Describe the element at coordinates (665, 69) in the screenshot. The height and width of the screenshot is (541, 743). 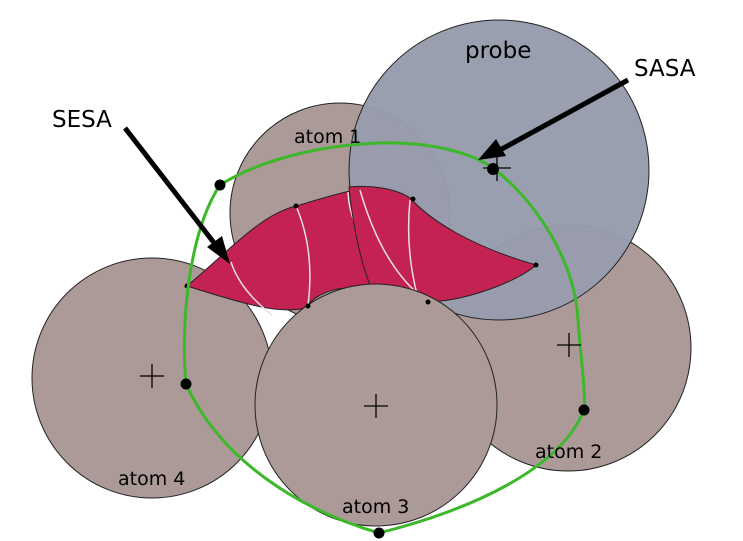
I see `sasa-label: SASA` at that location.